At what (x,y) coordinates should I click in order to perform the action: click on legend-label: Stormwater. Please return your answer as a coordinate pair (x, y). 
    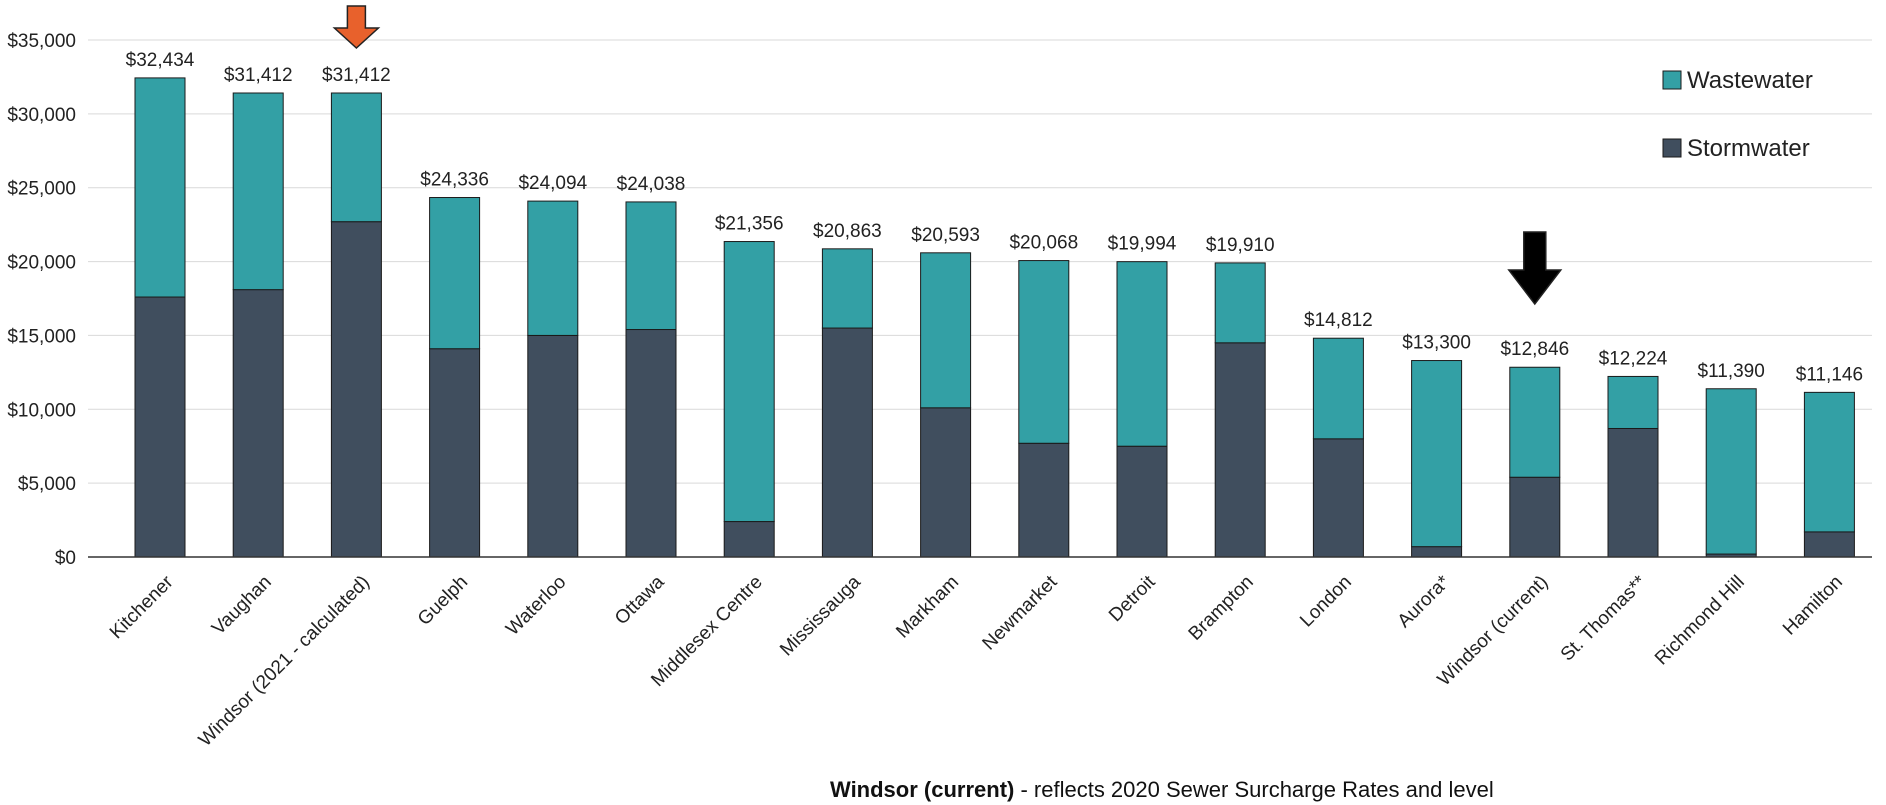
    Looking at the image, I should click on (1748, 148).